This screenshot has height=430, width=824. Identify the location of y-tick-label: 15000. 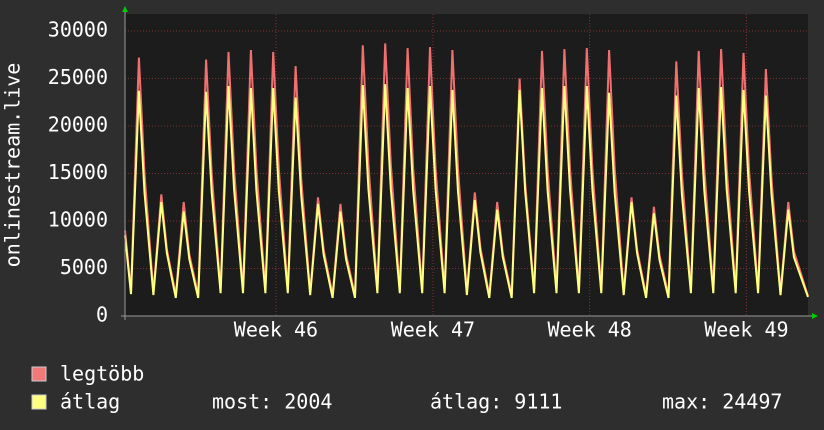
(78, 172).